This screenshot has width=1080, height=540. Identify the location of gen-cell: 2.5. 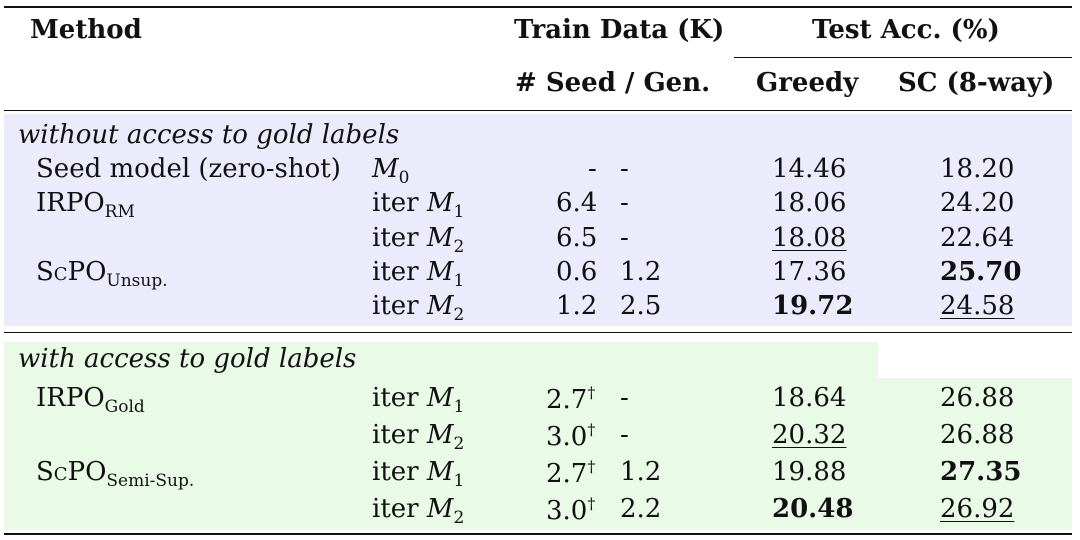
(641, 306).